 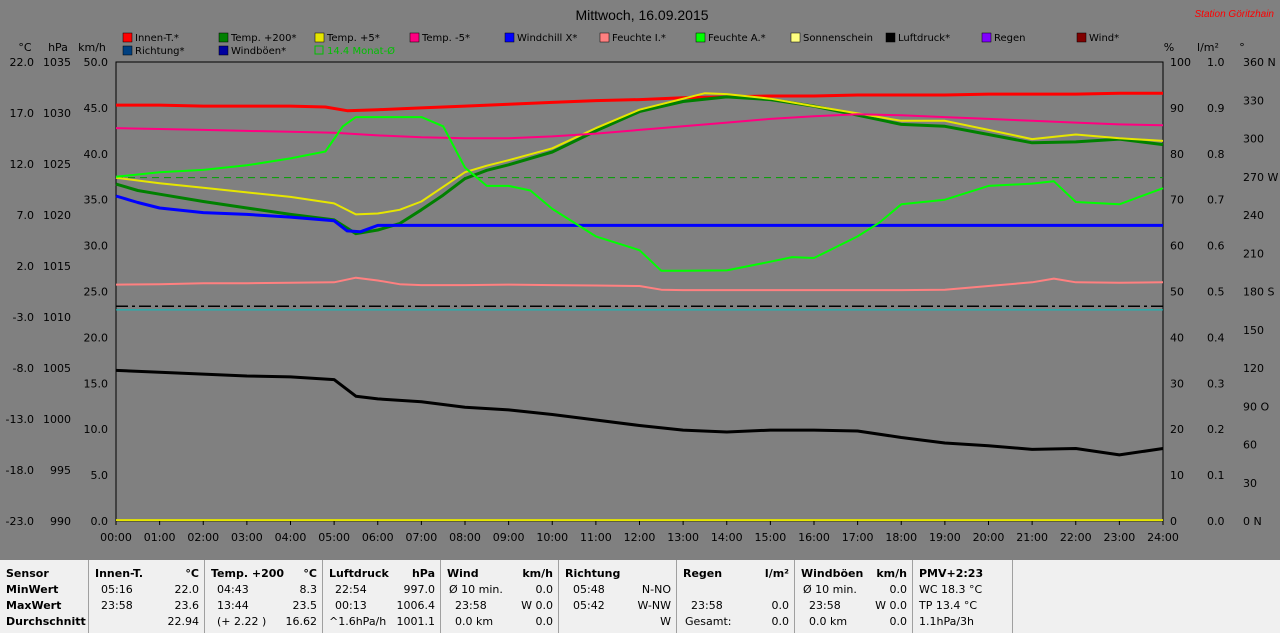 I want to click on stats-cell: TP 13.4 °C, so click(x=948, y=605).